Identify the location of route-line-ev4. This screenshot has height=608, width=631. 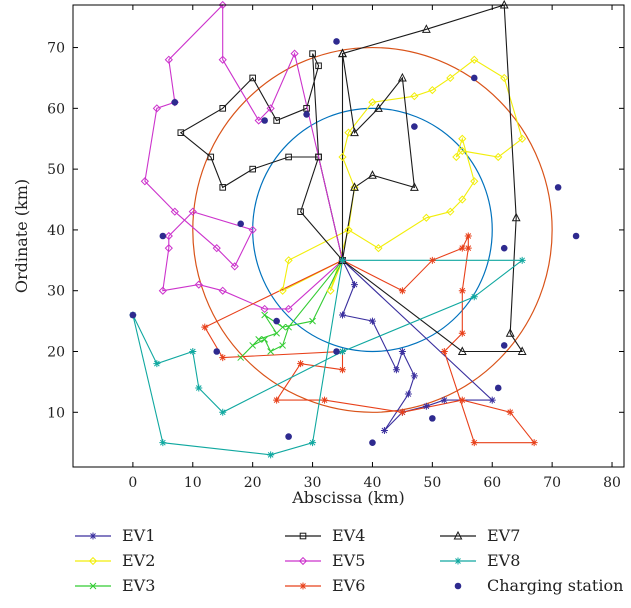
(261, 157).